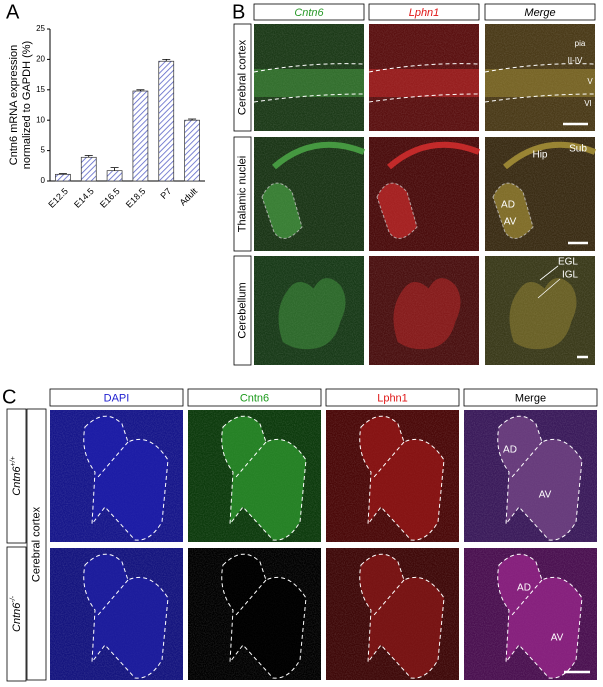  Describe the element at coordinates (40, 119) in the screenshot. I see `y-tick-label: 10` at that location.